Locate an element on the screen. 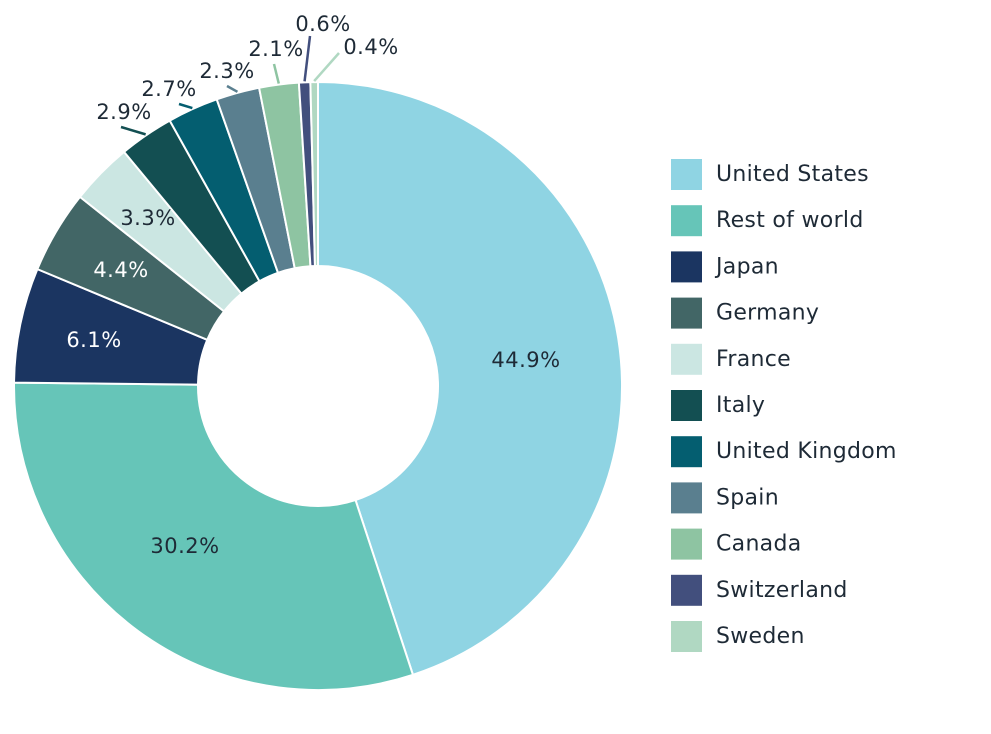  leader-line-canada is located at coordinates (276, 73).